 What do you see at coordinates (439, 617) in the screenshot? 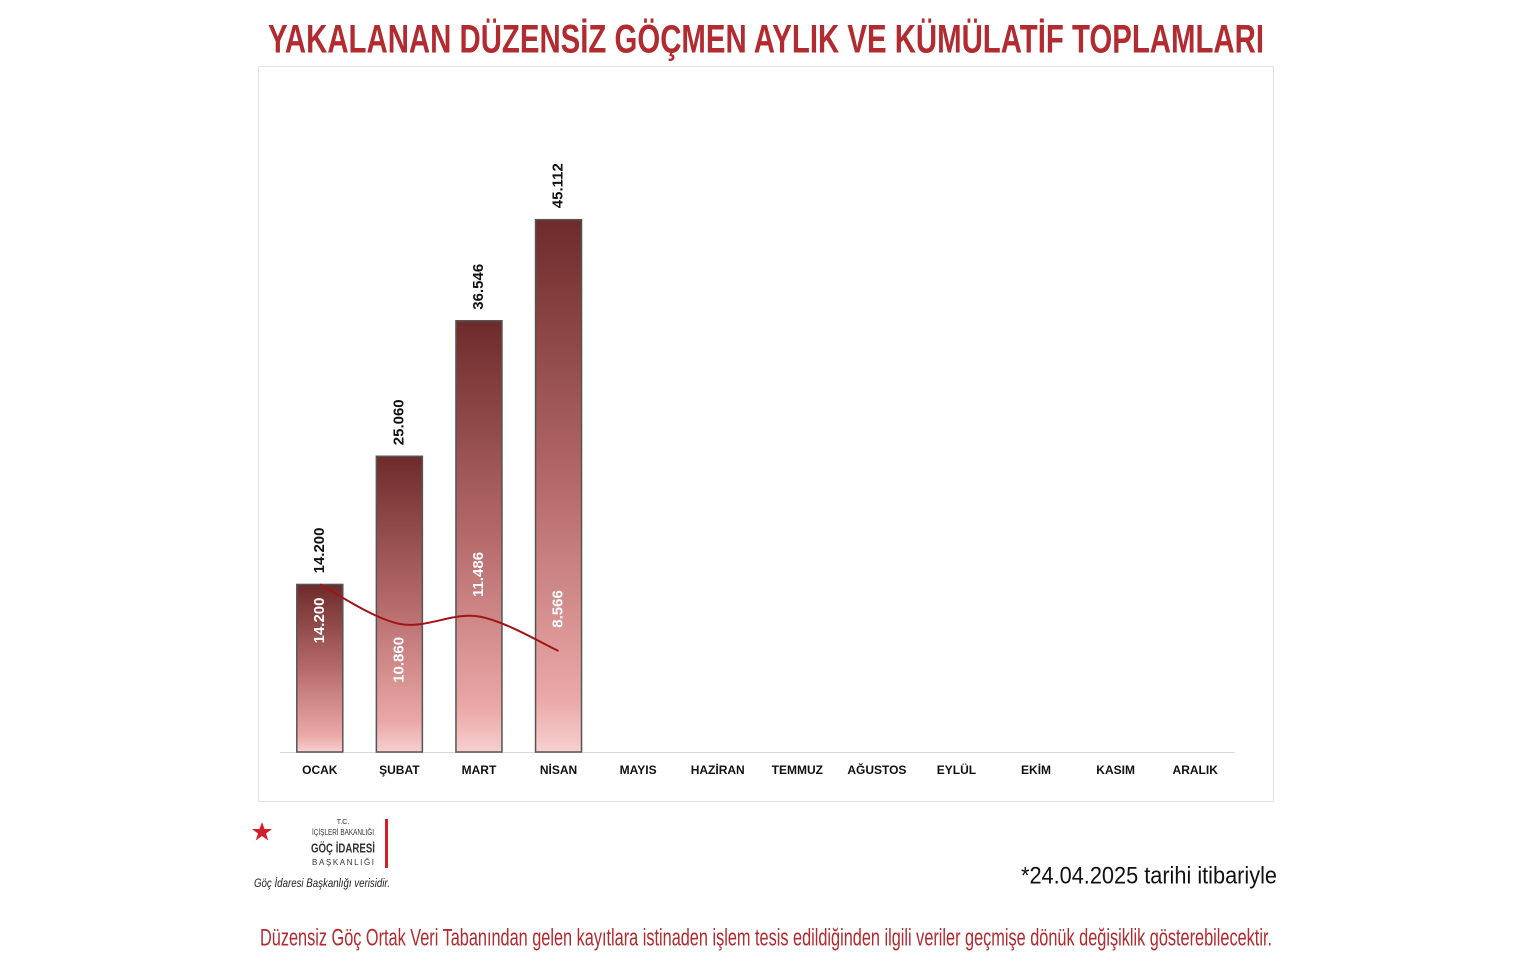
I see `line` at bounding box center [439, 617].